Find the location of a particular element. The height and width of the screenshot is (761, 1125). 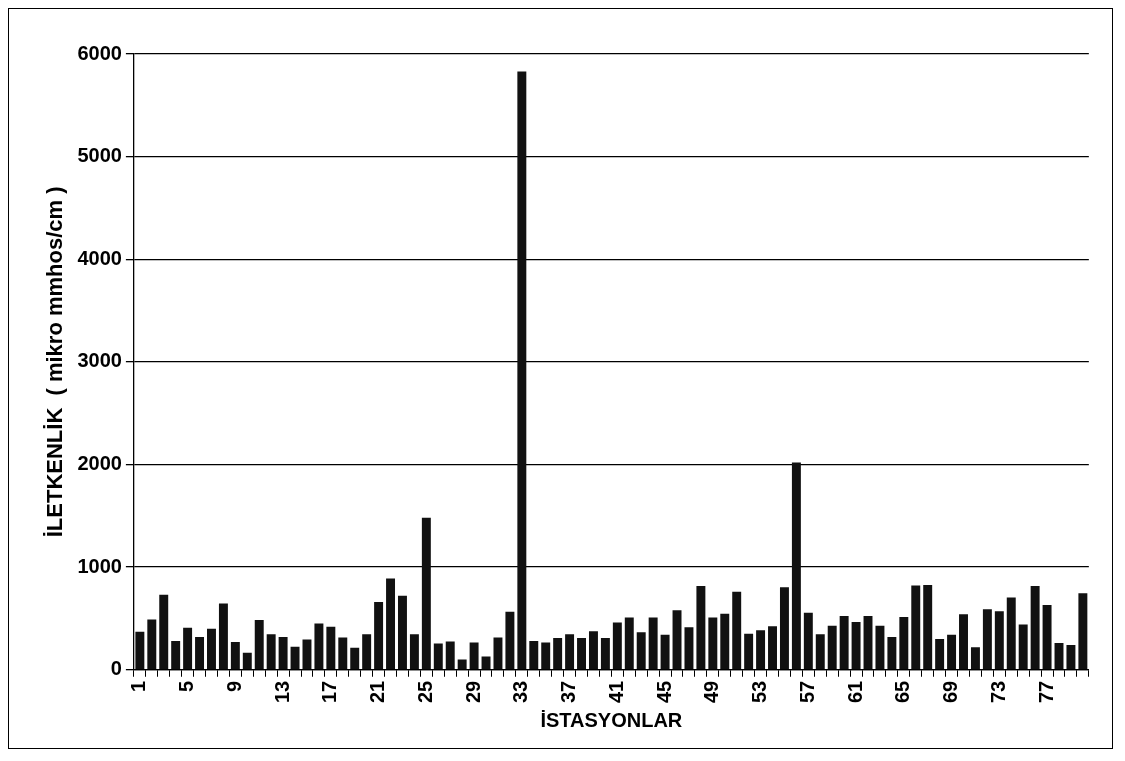

x-tick-label: 45 is located at coordinates (663, 691).